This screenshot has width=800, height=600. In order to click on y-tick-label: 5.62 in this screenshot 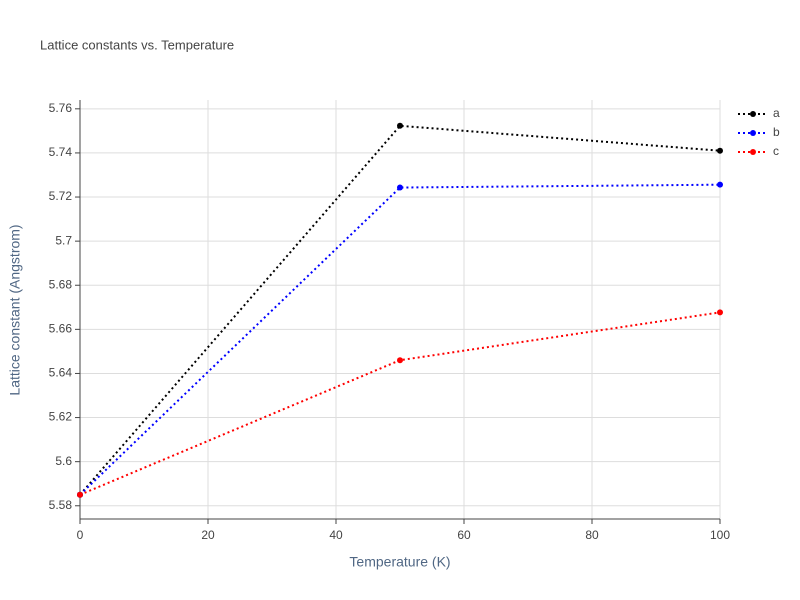, I will do `click(61, 417)`.